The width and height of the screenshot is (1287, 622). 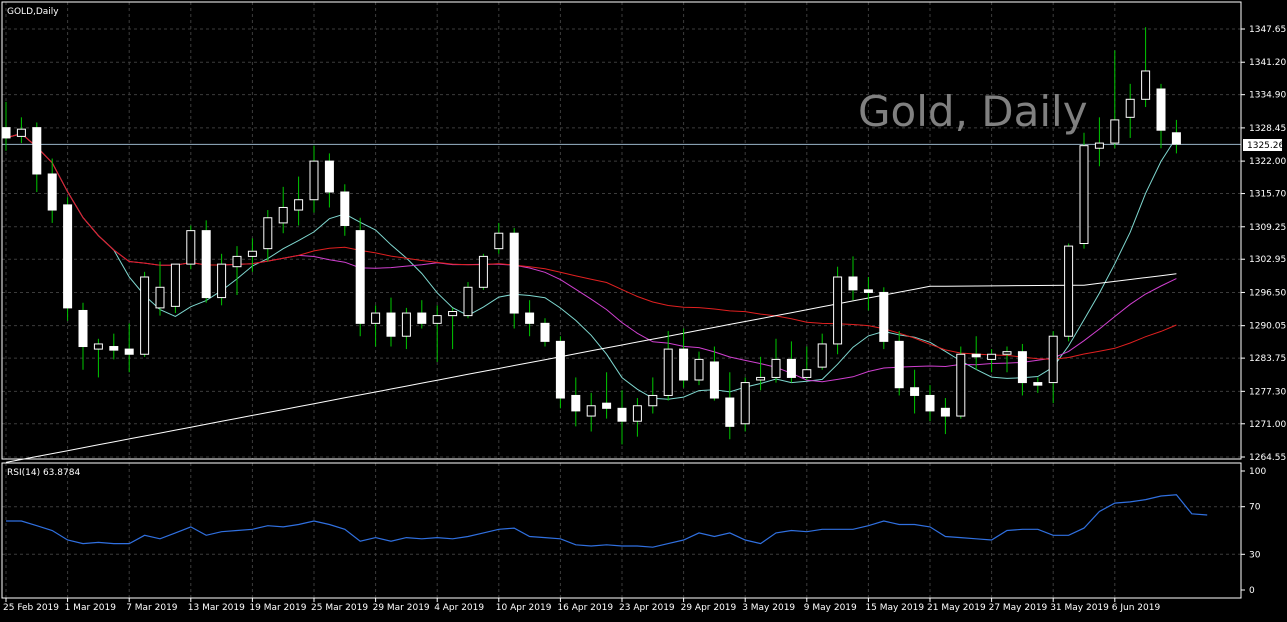 What do you see at coordinates (152, 608) in the screenshot?
I see `x-tick-label: 7 Mar 2019` at bounding box center [152, 608].